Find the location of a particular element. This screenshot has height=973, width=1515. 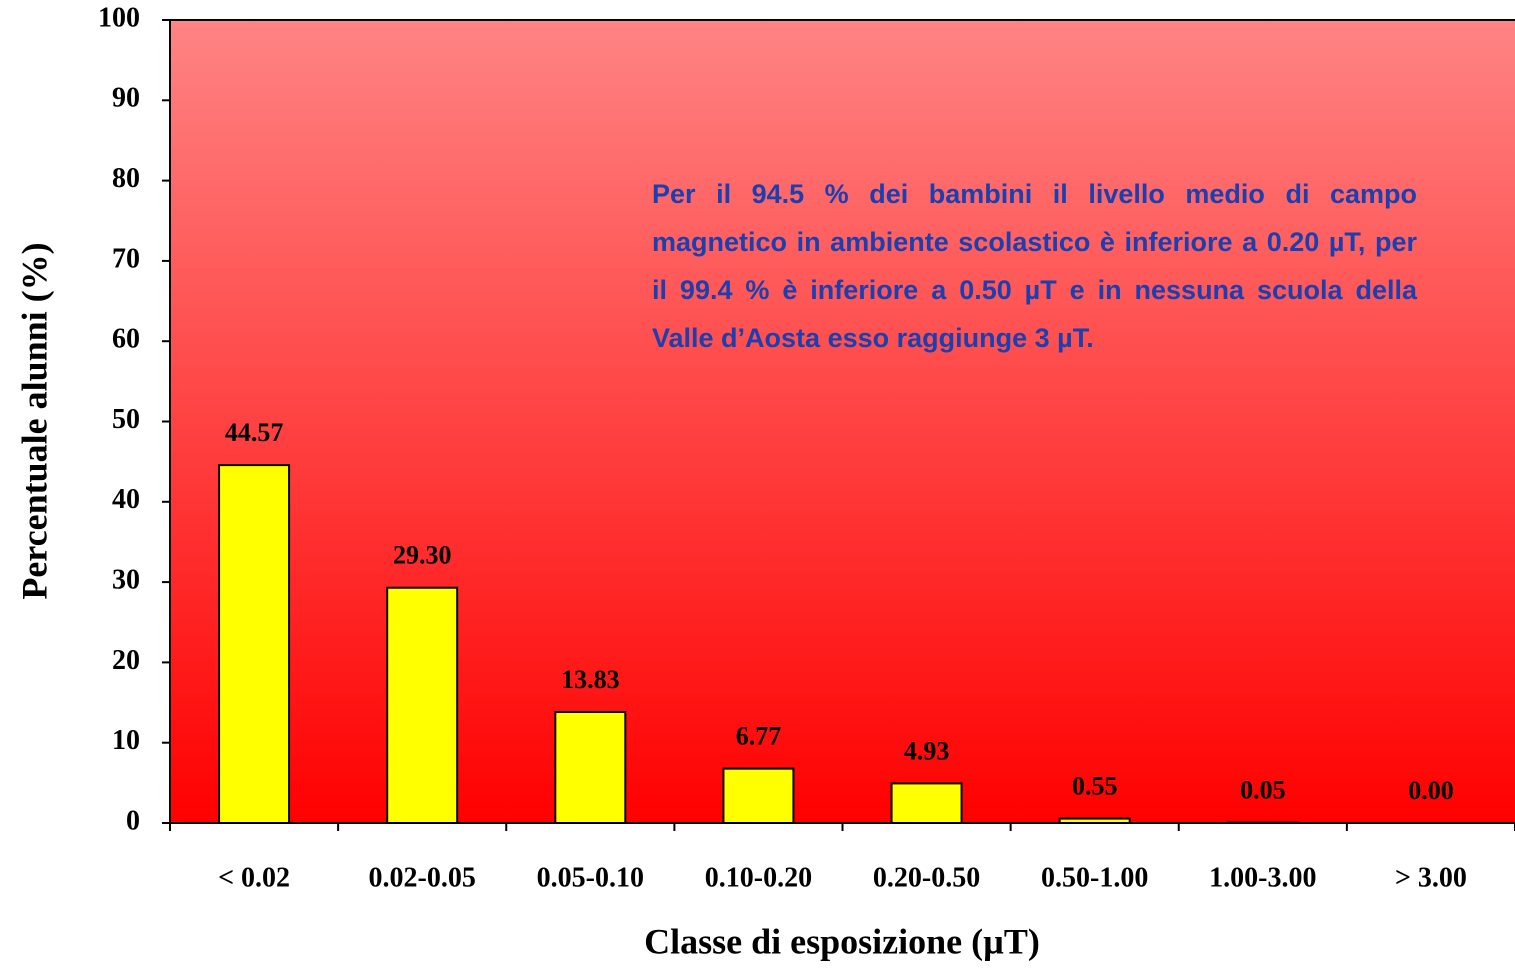

x-tick-label: 0.02-0.05 is located at coordinates (422, 877).